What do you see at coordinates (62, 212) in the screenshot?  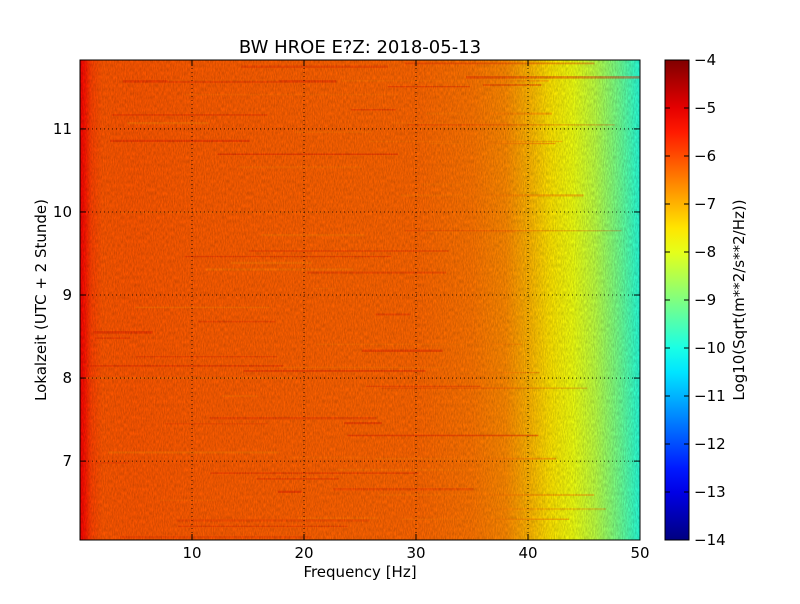 I see `y-tick-label: 10` at bounding box center [62, 212].